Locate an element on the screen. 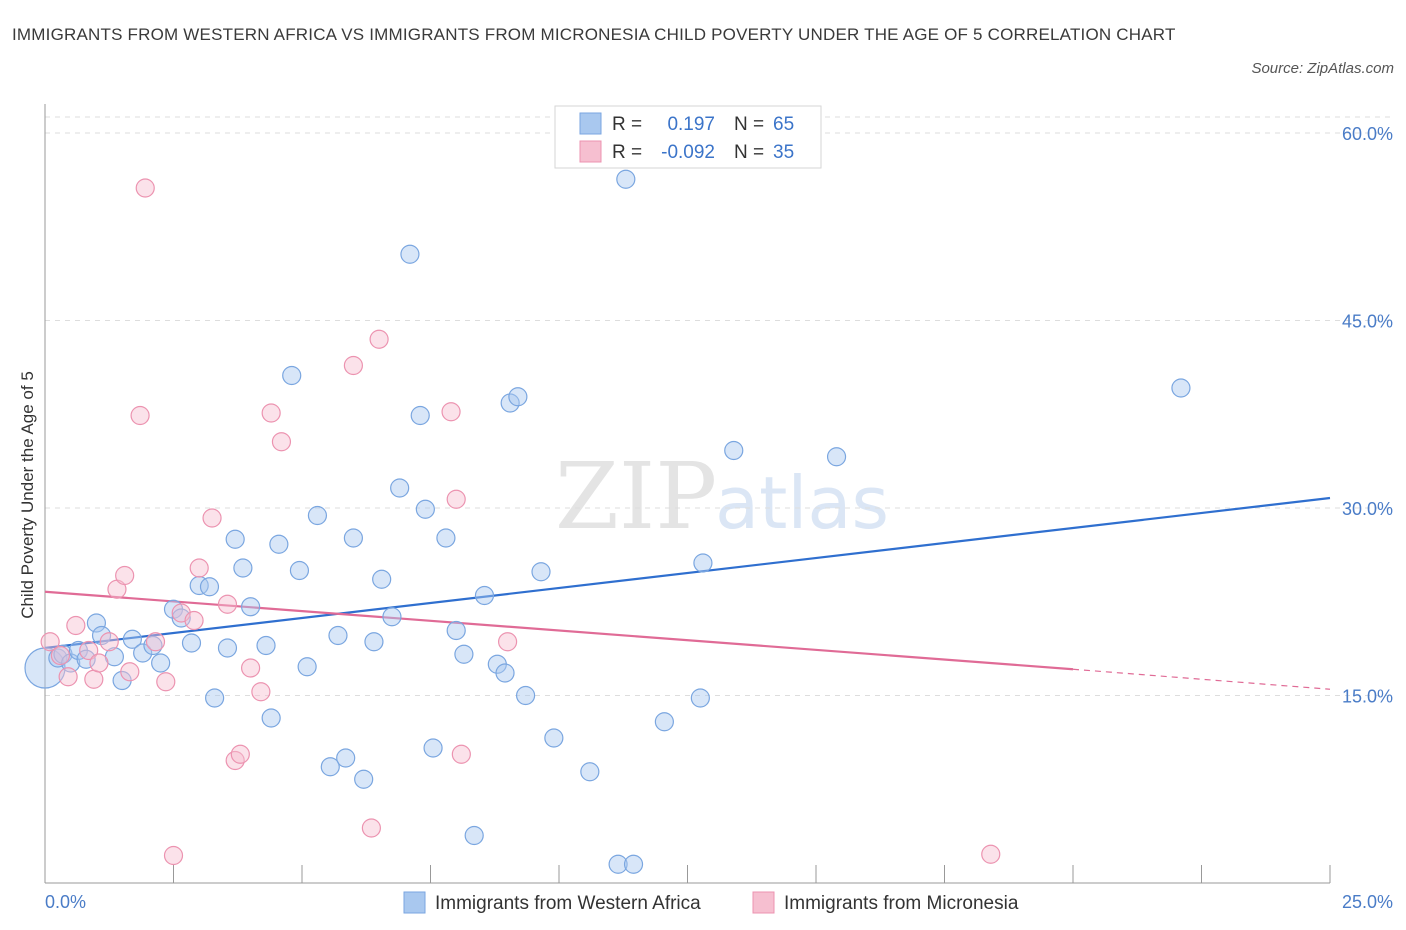 Image resolution: width=1406 pixels, height=930 pixels. bottom-legend-label-western-africa: Immigrants from Western Africa is located at coordinates (568, 903).